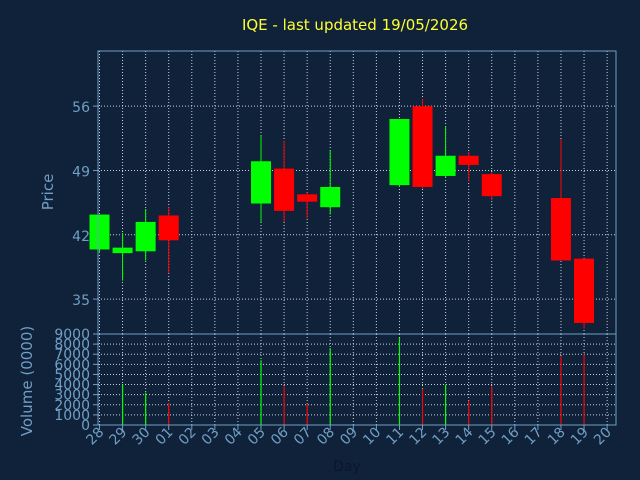 This screenshot has width=640, height=480. I want to click on x-tick-label: 01, so click(165, 437).